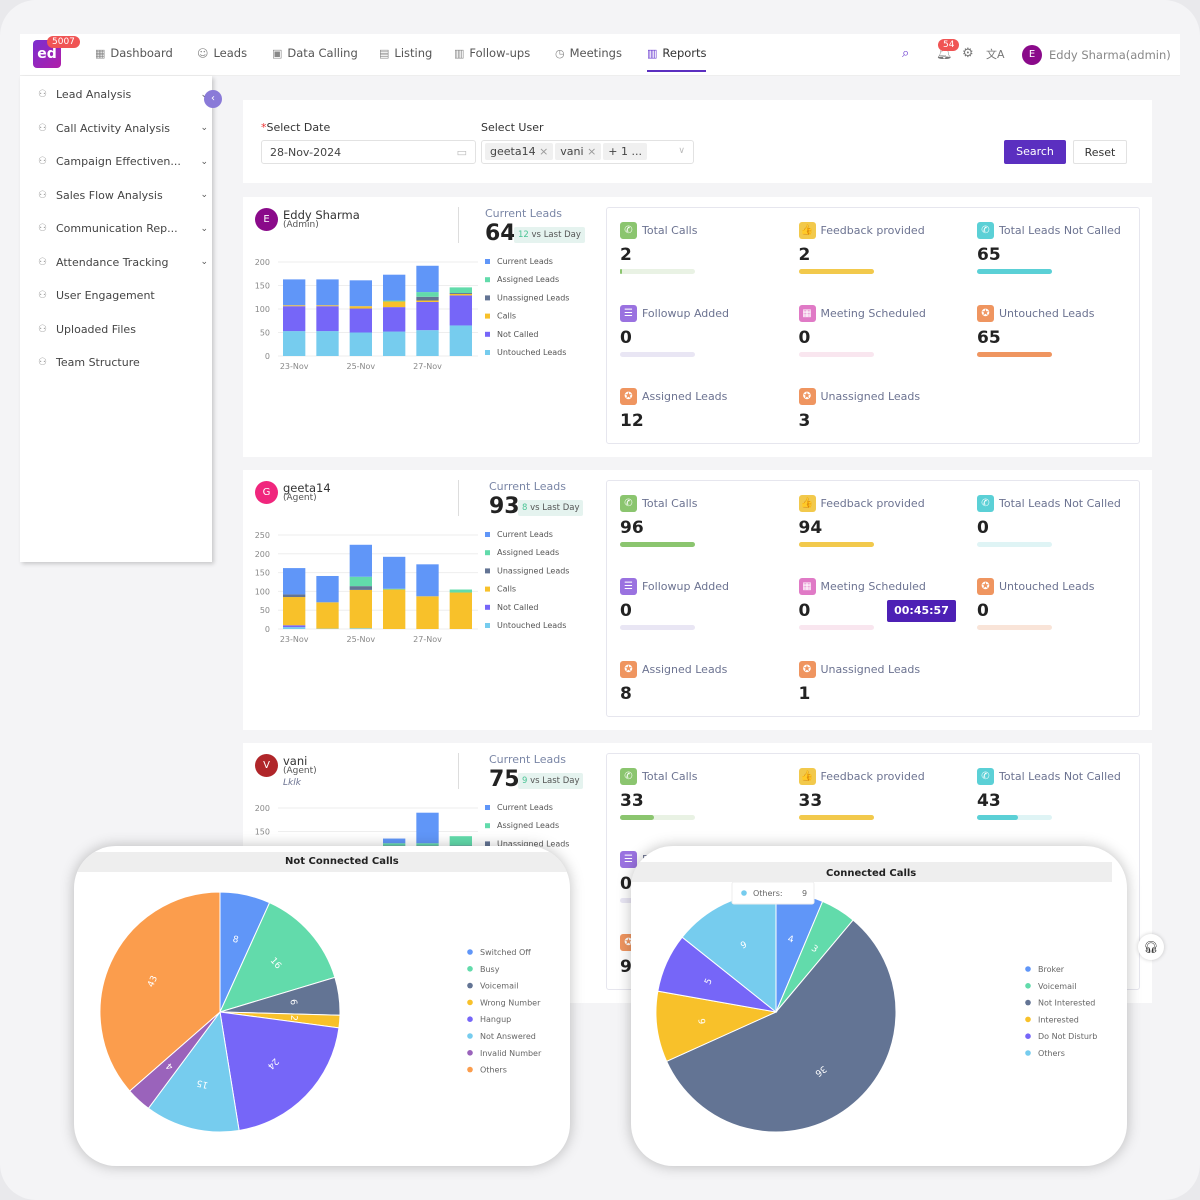  What do you see at coordinates (525, 508) in the screenshot?
I see `delta-value: 8` at bounding box center [525, 508].